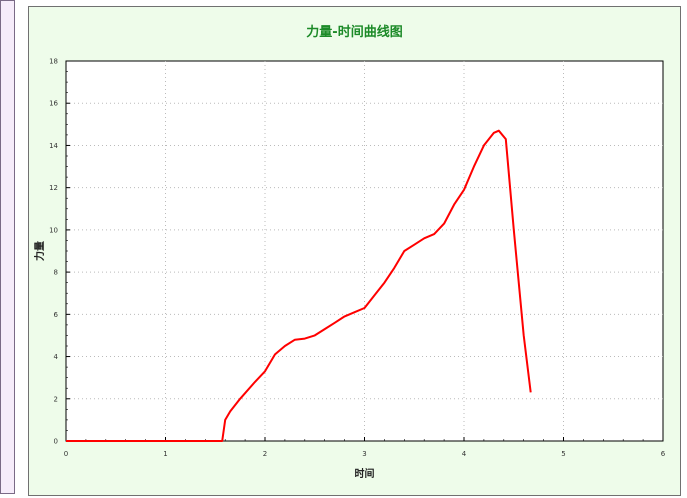 The image size is (687, 498). Describe the element at coordinates (265, 454) in the screenshot. I see `x-tick-label: 2` at that location.